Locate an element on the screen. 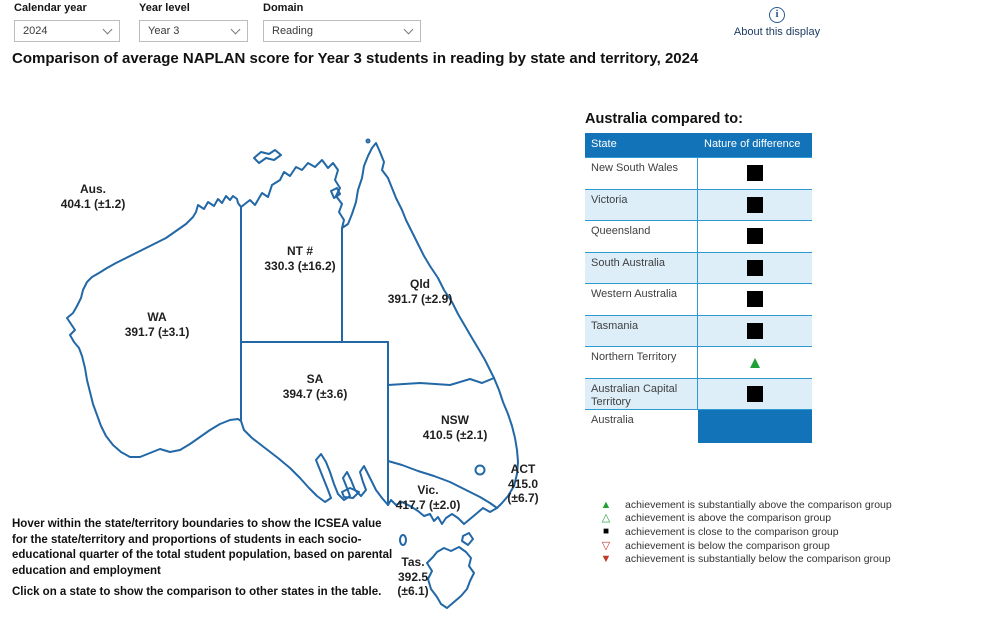 This screenshot has width=1000, height=631. torres-island is located at coordinates (368, 141).